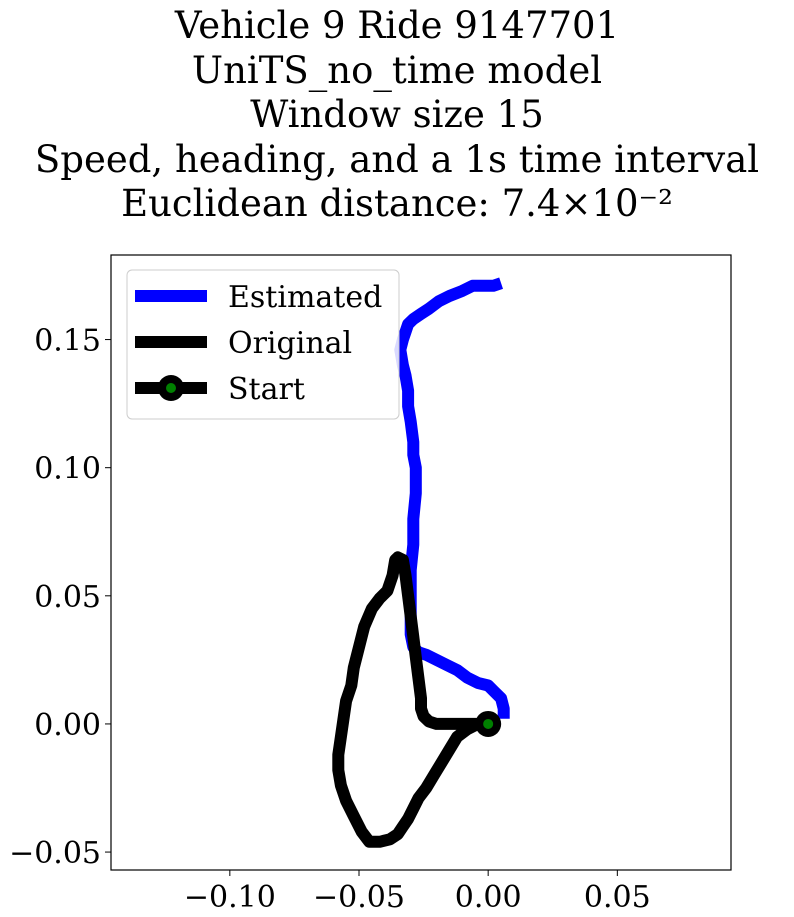  What do you see at coordinates (397, 25) in the screenshot?
I see `title-line-1: Vehicle 9 Ride 9147701` at bounding box center [397, 25].